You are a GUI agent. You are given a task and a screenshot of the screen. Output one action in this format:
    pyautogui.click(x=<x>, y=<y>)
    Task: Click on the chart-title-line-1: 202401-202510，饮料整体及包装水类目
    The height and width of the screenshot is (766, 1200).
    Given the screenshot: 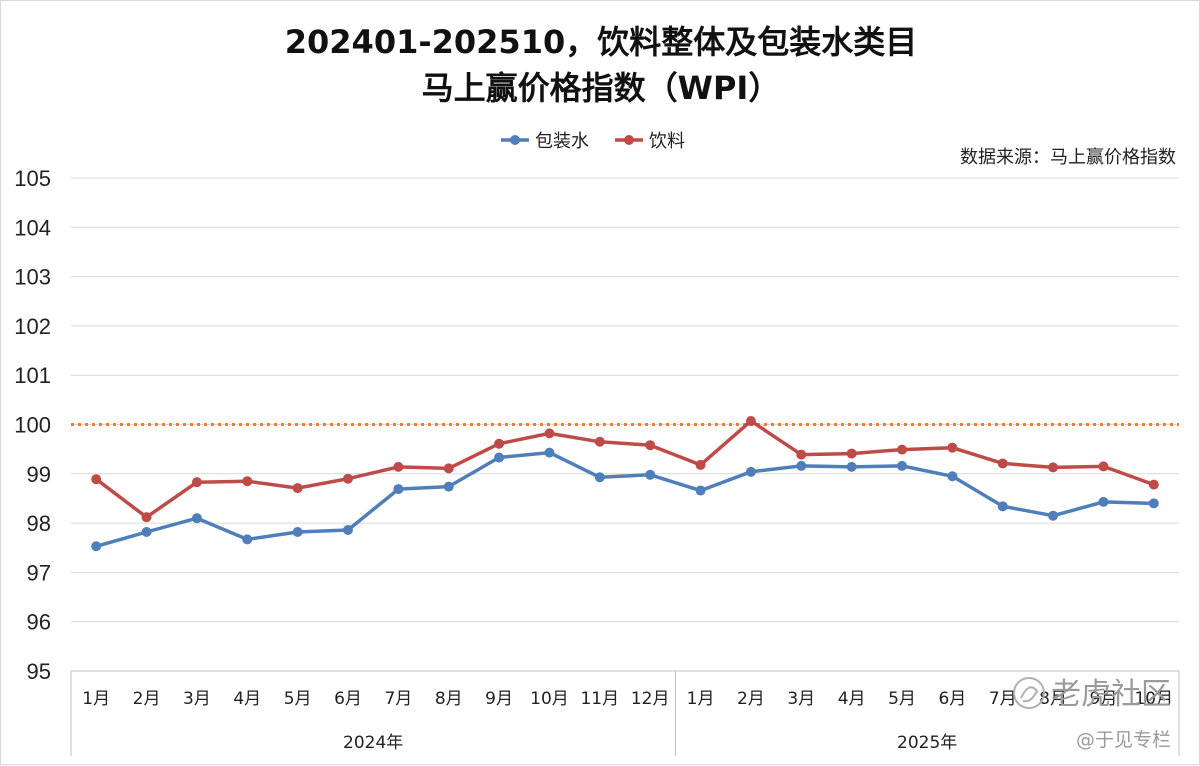 What is the action you would take?
    pyautogui.click(x=601, y=42)
    